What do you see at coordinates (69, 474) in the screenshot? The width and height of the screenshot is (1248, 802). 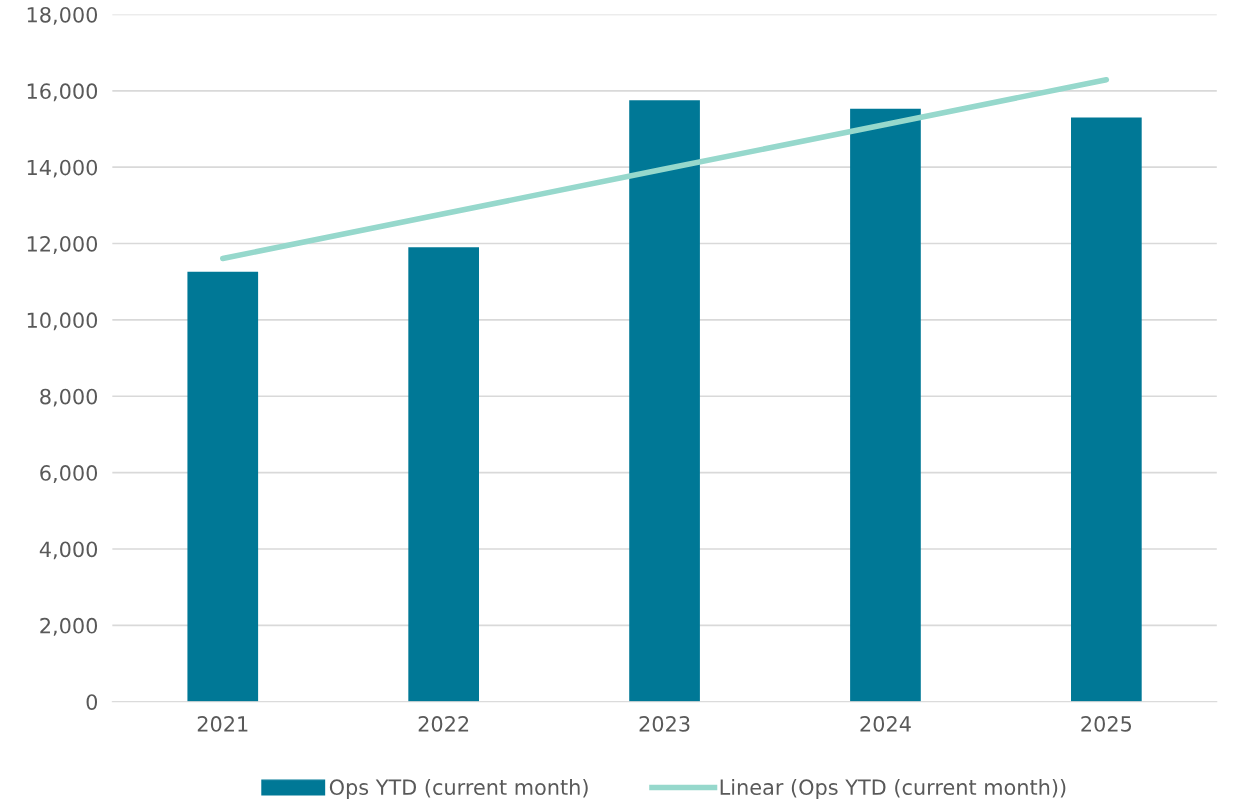 I see `y-tick-label: 6,000` at bounding box center [69, 474].